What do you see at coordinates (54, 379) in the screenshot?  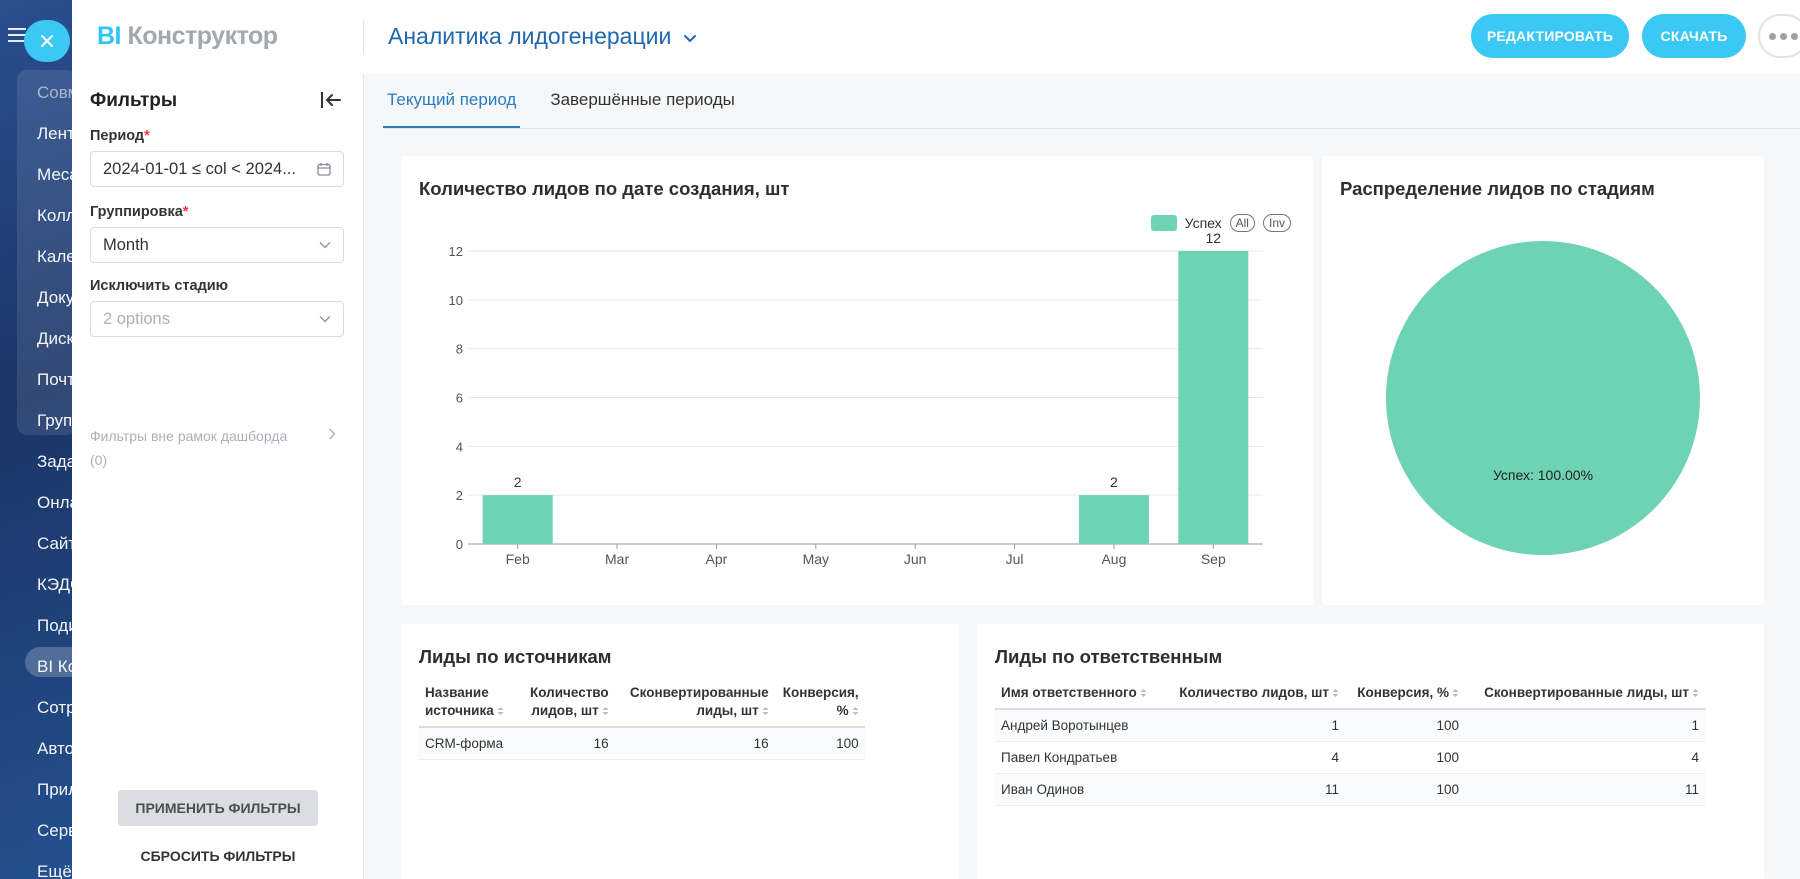 I see `portal-menu-item: Почт` at bounding box center [54, 379].